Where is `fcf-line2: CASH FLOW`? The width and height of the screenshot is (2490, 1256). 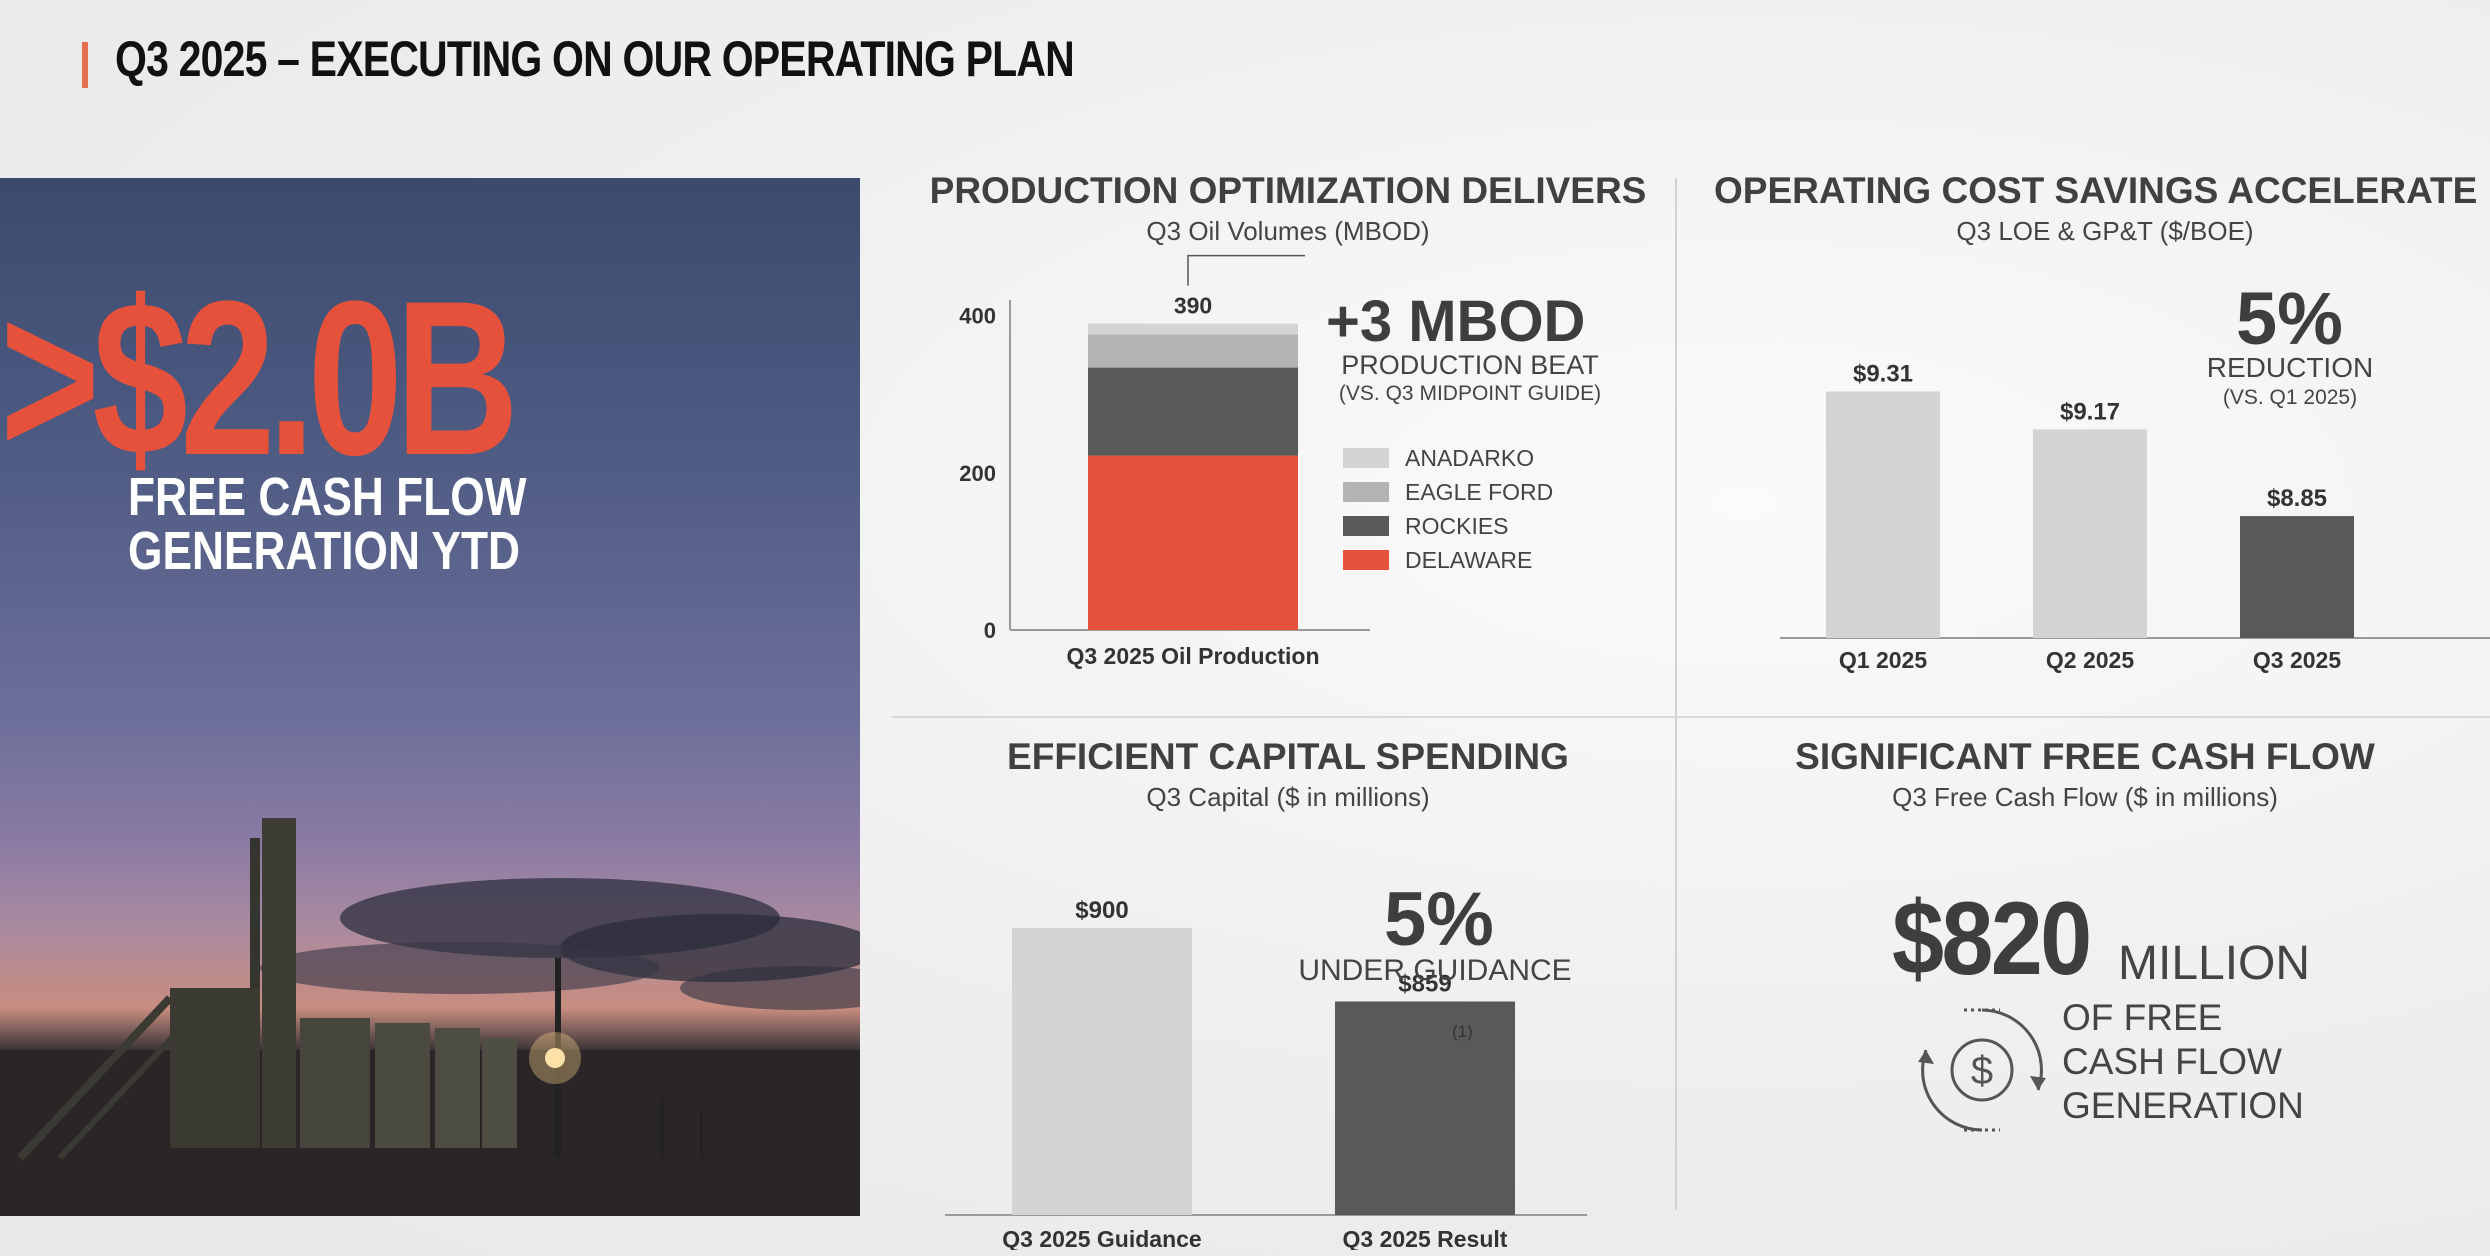
fcf-line2: CASH FLOW is located at coordinates (2172, 1061).